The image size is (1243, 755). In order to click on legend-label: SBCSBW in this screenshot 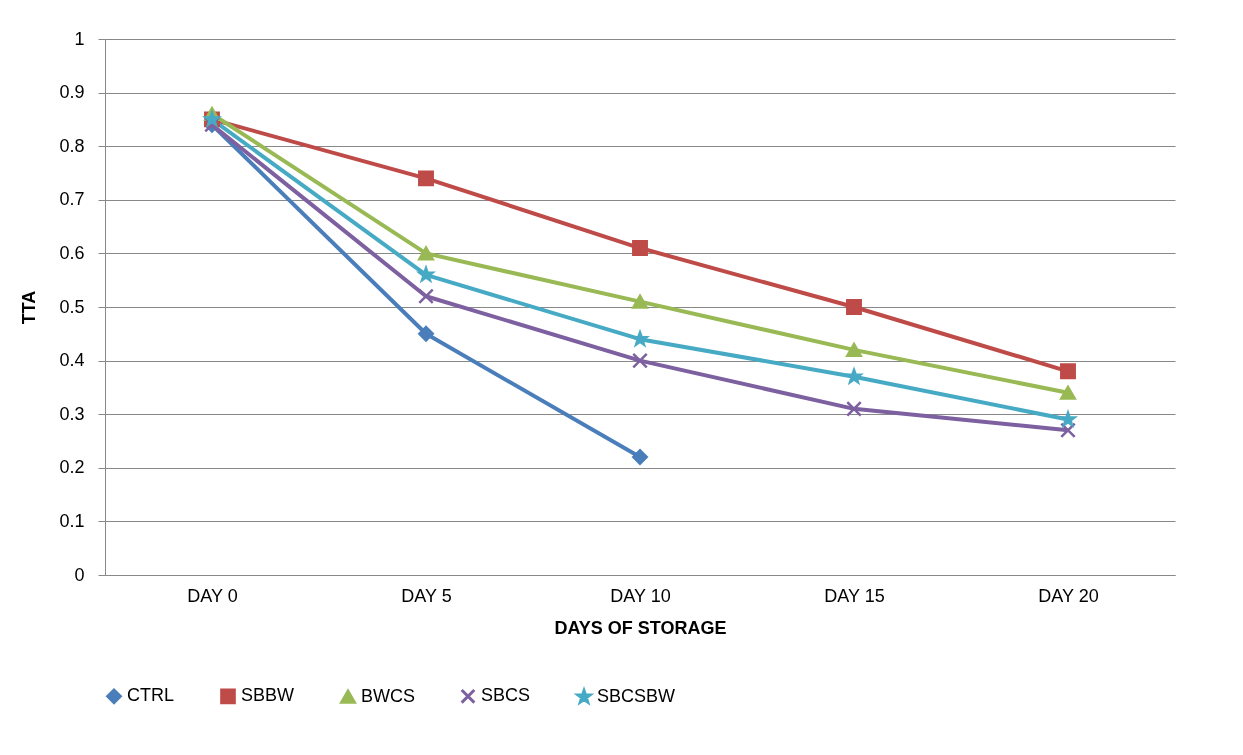, I will do `click(636, 695)`.